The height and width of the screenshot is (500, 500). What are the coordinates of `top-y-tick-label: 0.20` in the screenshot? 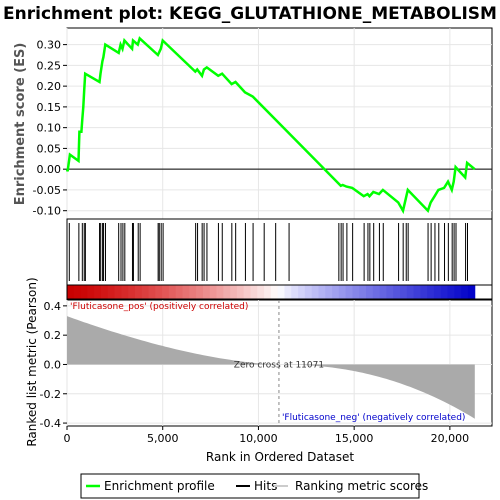 It's located at (49, 86).